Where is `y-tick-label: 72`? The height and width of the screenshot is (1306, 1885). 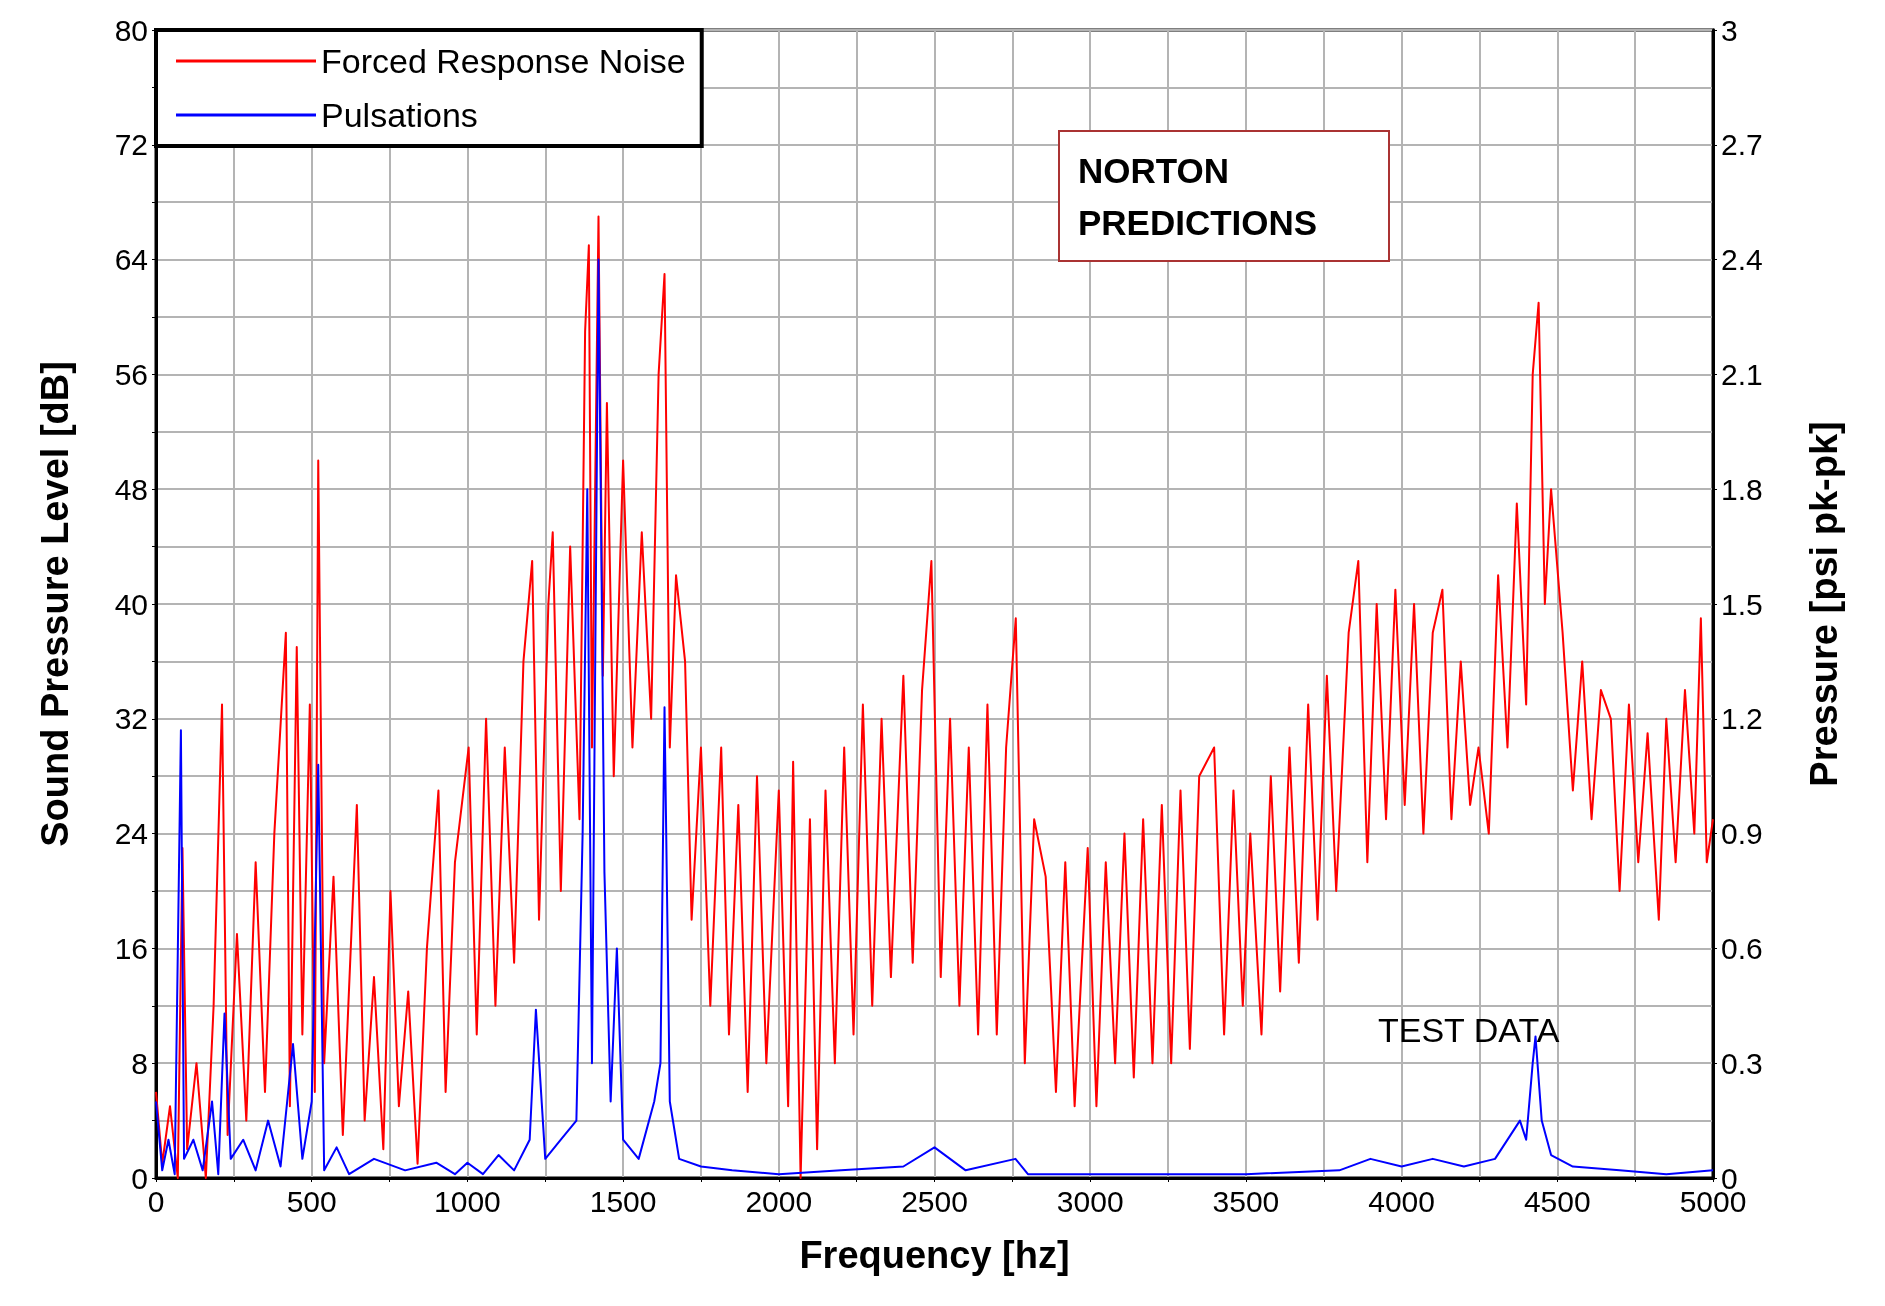
y-tick-label: 72 is located at coordinates (131, 145).